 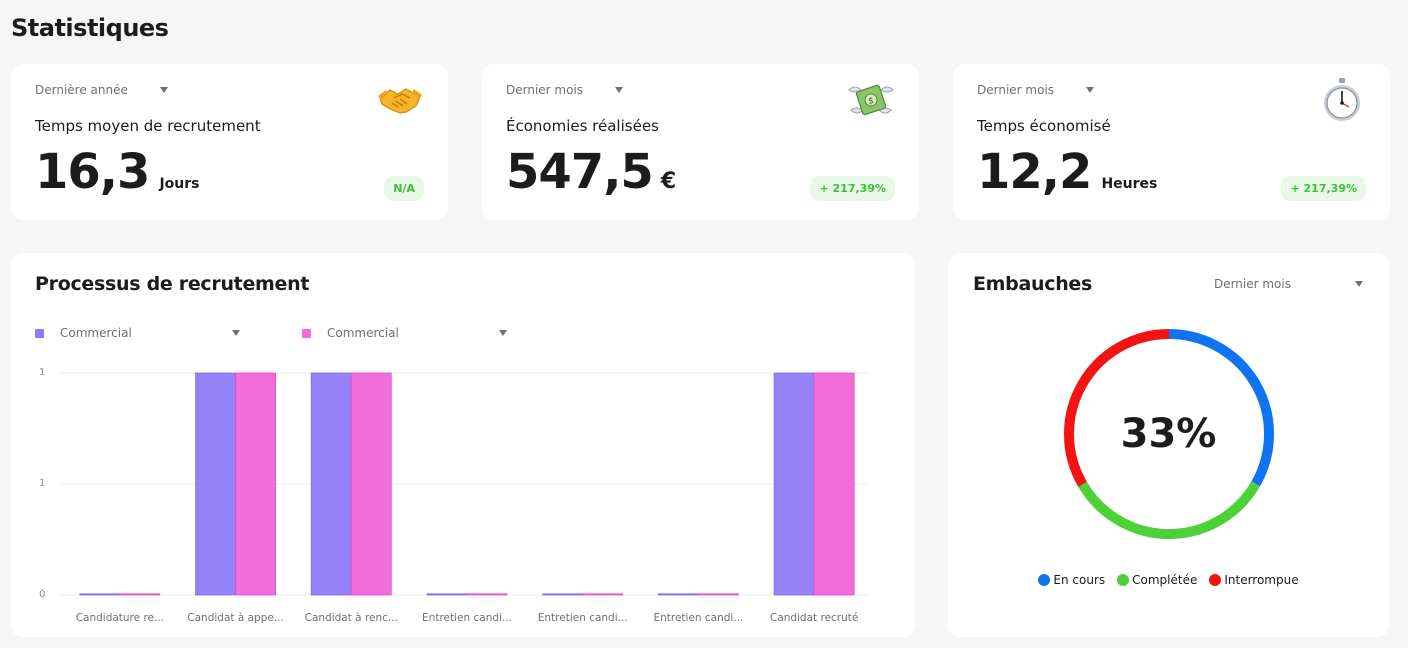 I want to click on legend-label: En cours, so click(x=1079, y=580).